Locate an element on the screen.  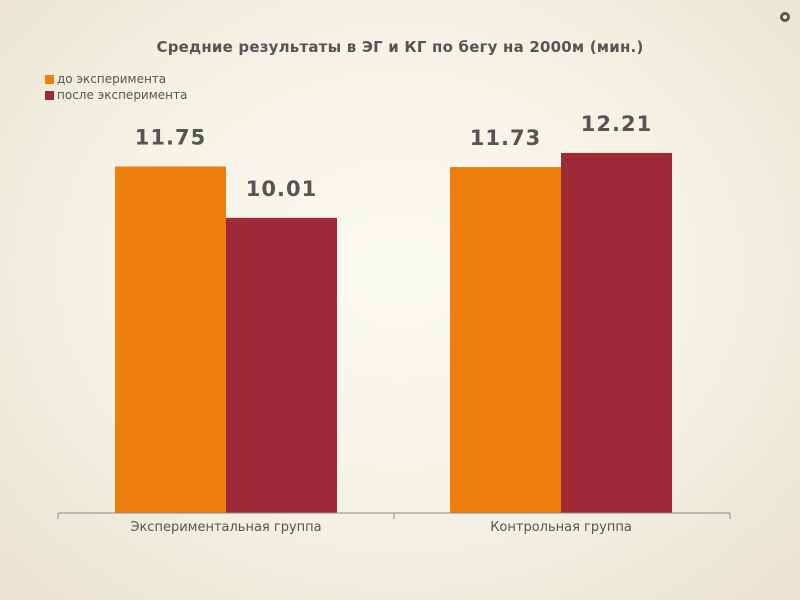
x-tick-label-0: Экспериментальная группа is located at coordinates (225, 527).